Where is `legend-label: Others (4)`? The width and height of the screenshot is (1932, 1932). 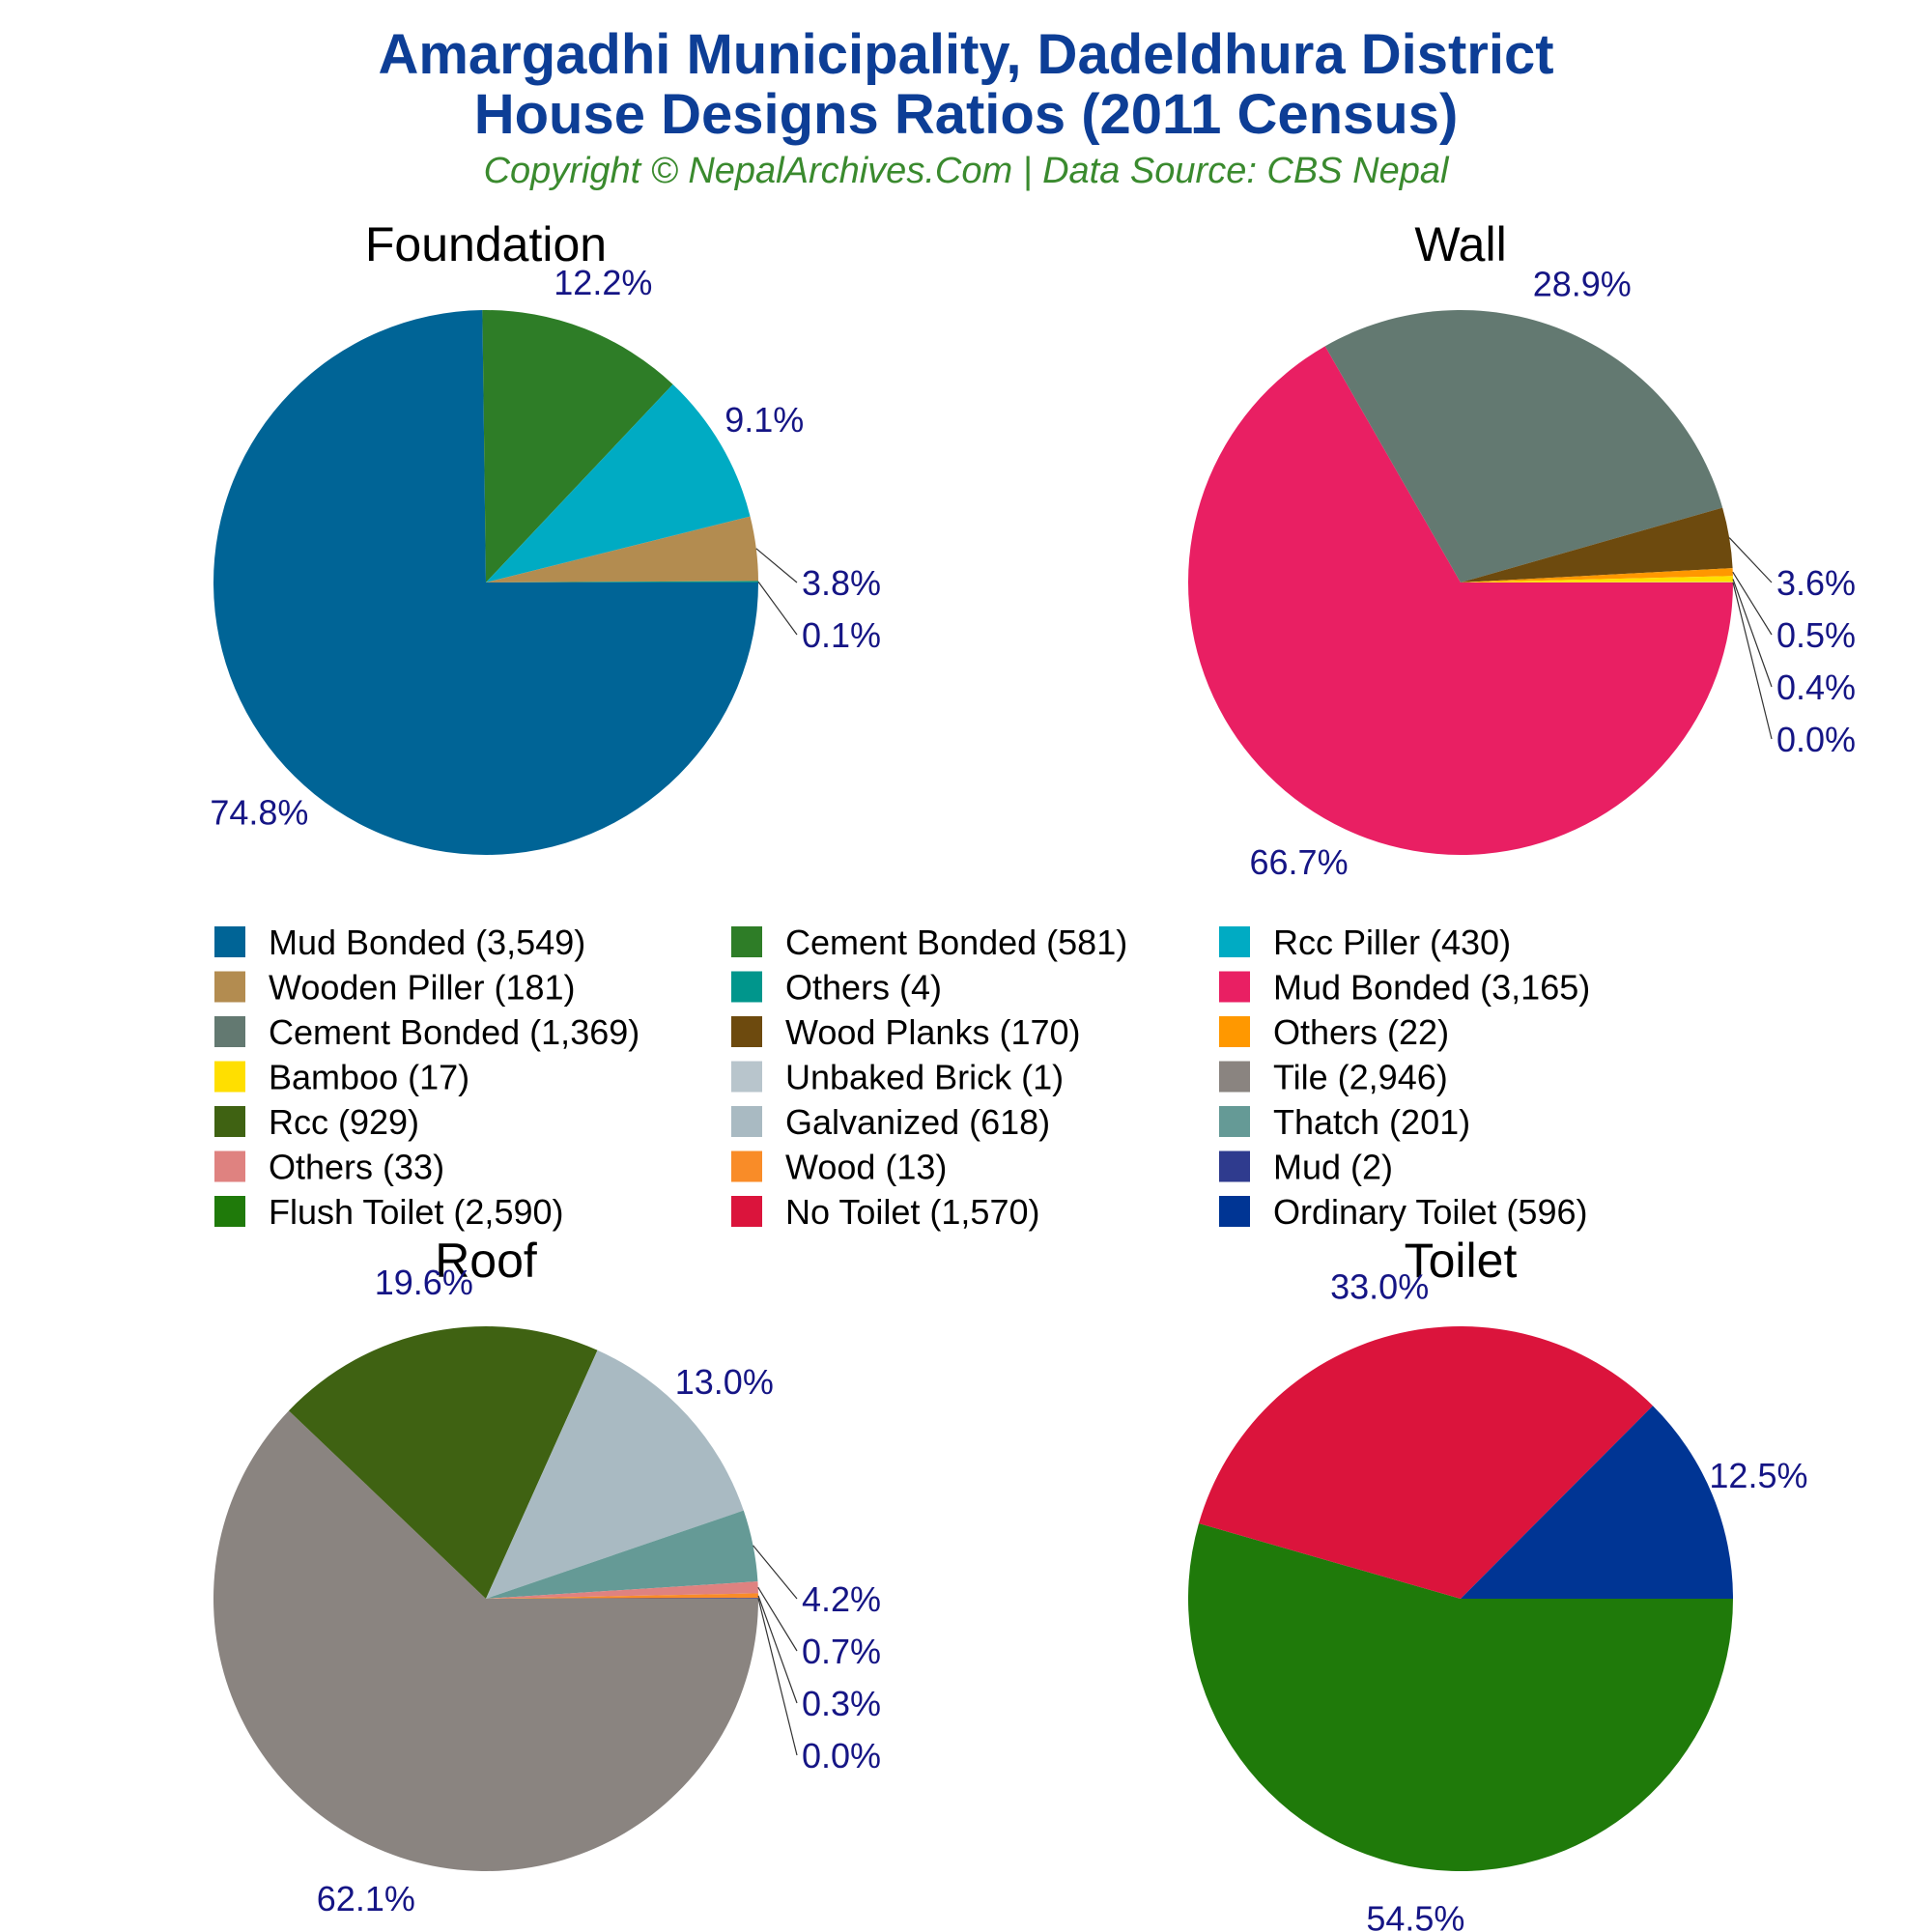
legend-label: Others (4) is located at coordinates (863, 988).